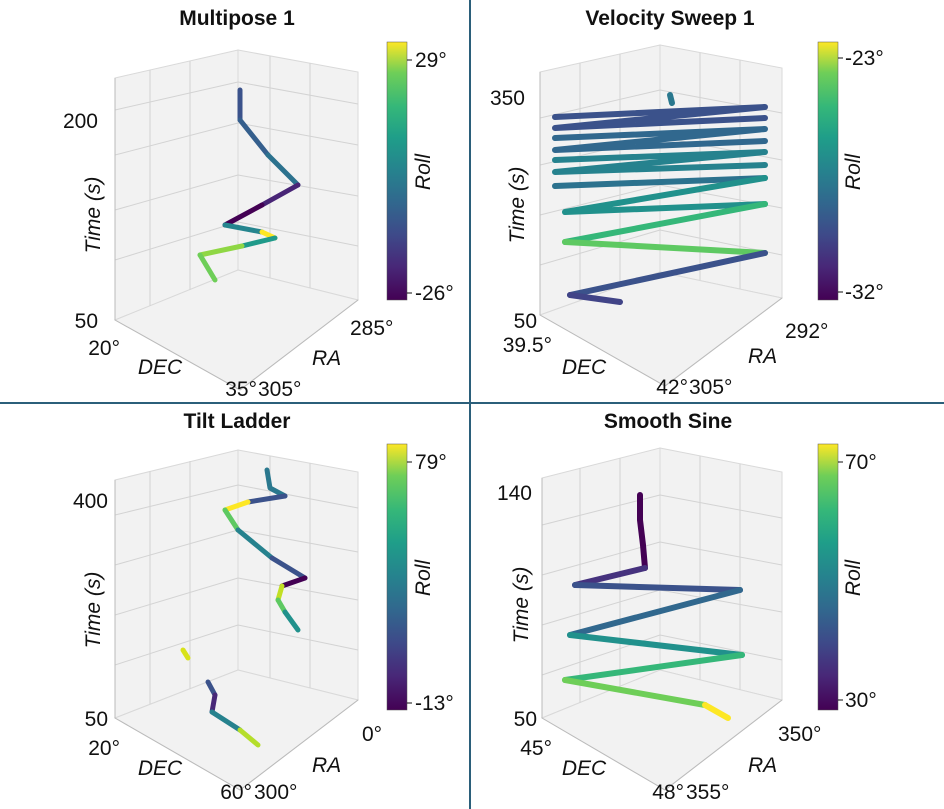  I want to click on panel-1-colorbar-label: Roll, so click(423, 172).